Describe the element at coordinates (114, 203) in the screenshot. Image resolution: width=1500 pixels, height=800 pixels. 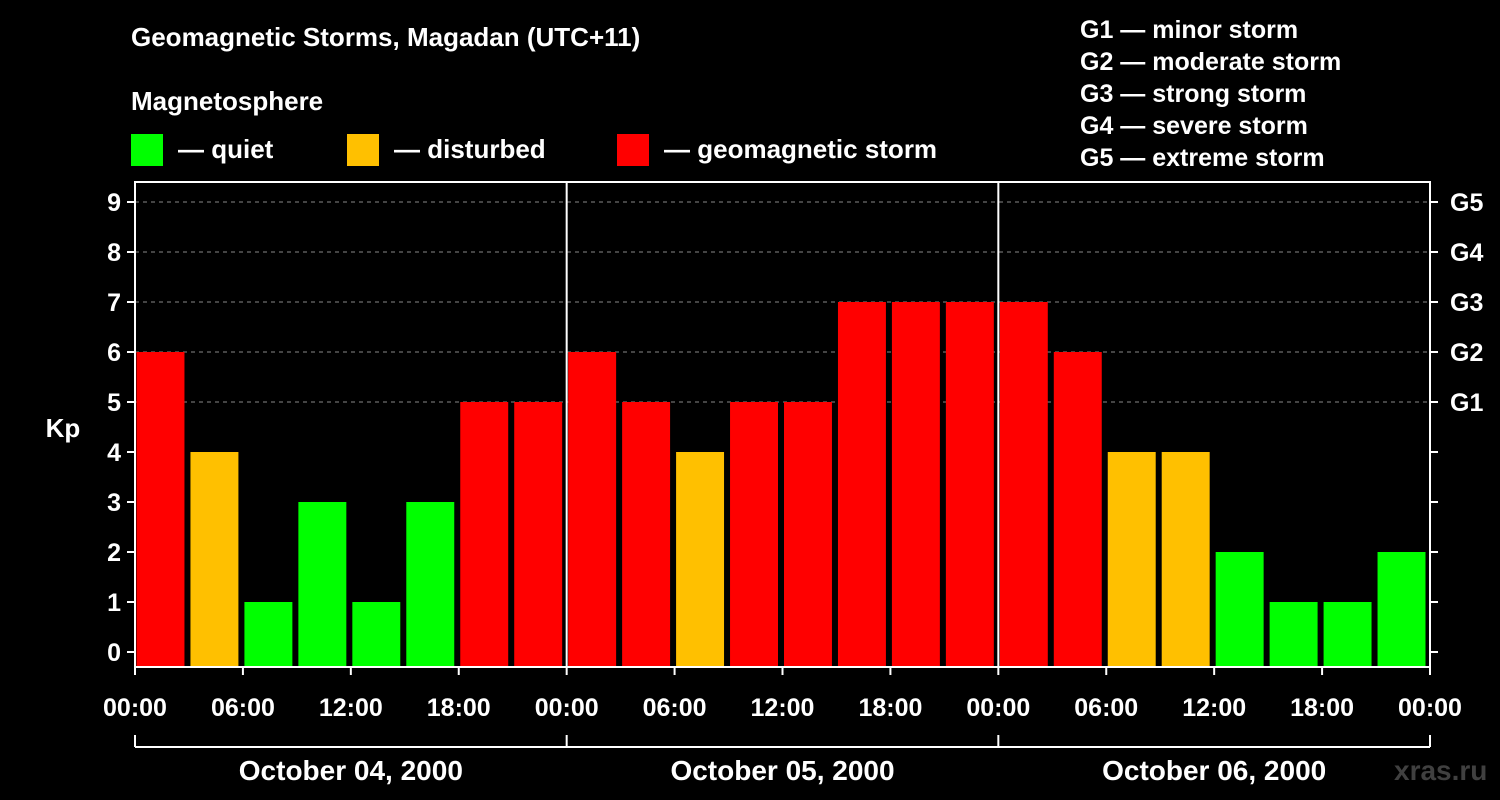
I see `y-tick-label: 9` at that location.